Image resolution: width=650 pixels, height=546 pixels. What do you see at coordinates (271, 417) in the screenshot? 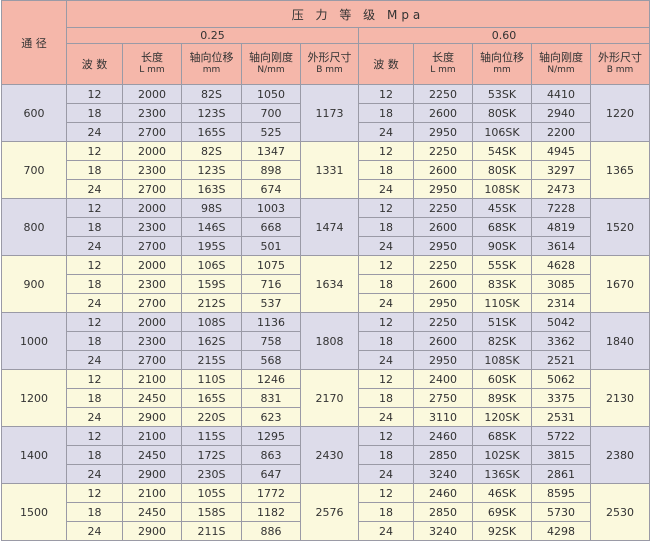
I see `axial-stiffness-025-cell: 623` at bounding box center [271, 417].